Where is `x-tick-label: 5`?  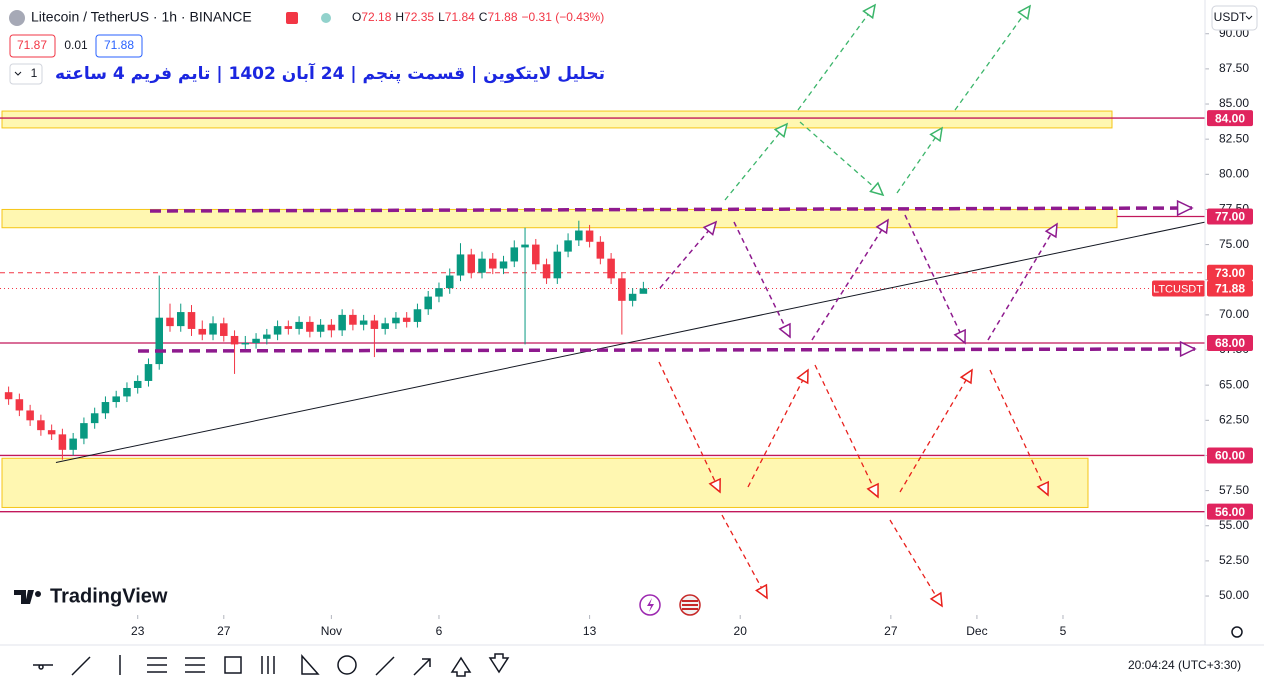
x-tick-label: 5 is located at coordinates (1063, 631).